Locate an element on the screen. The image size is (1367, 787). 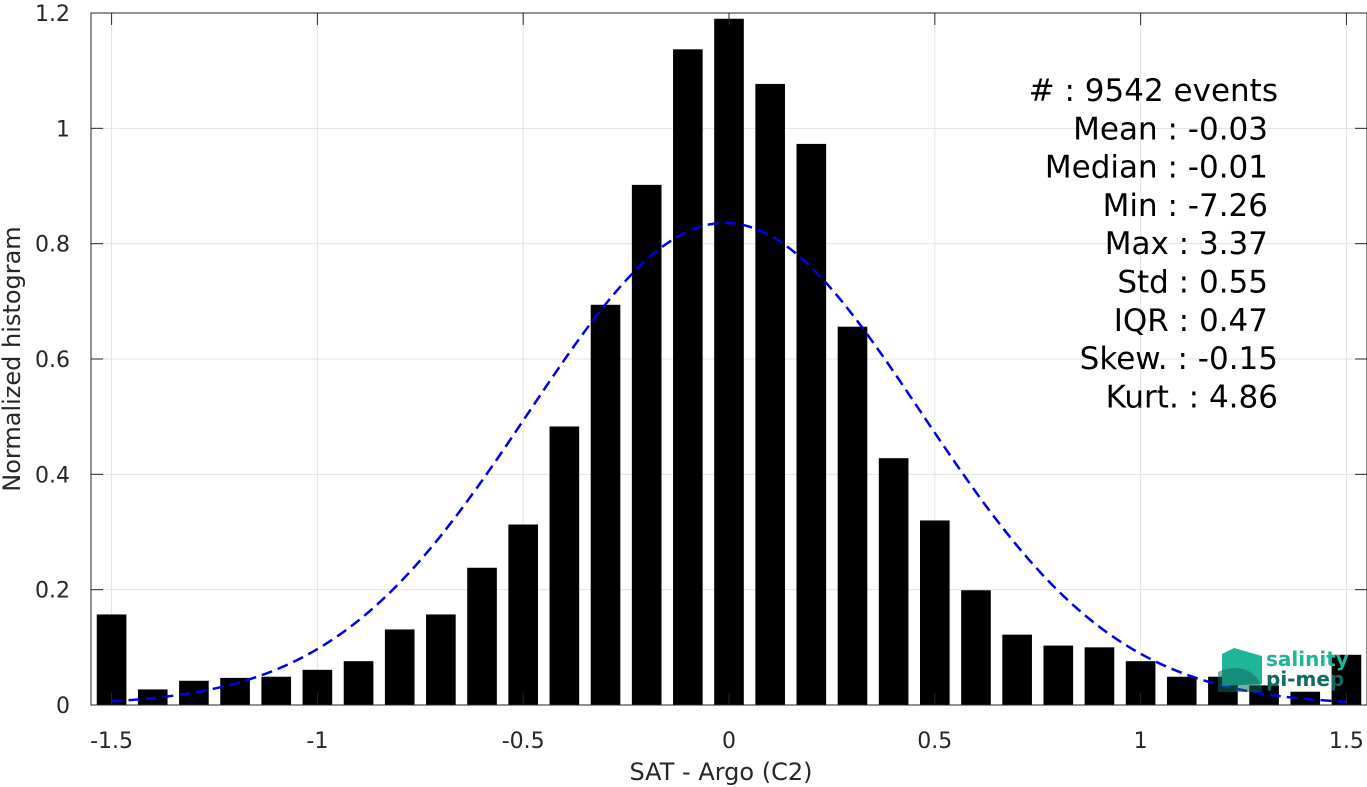
y-axis-title: Normalized histogram is located at coordinates (13, 358).